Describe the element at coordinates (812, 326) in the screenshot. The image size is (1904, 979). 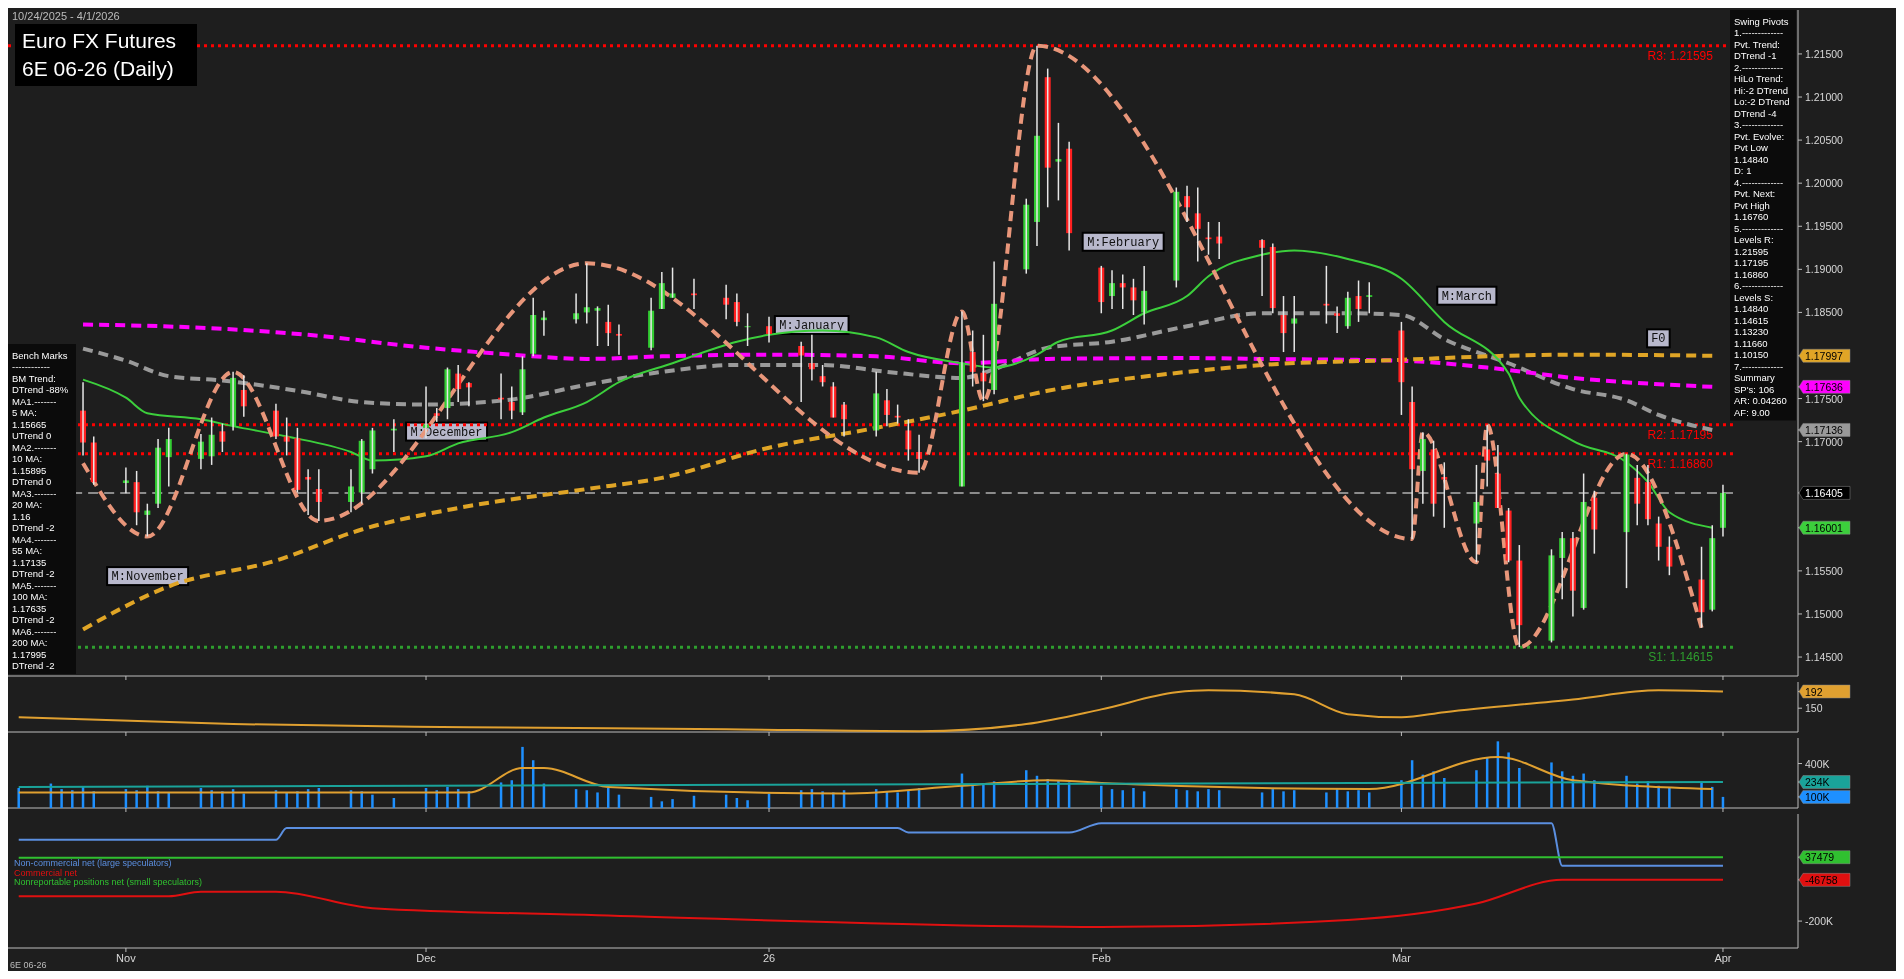
I see `annotation: M:January` at that location.